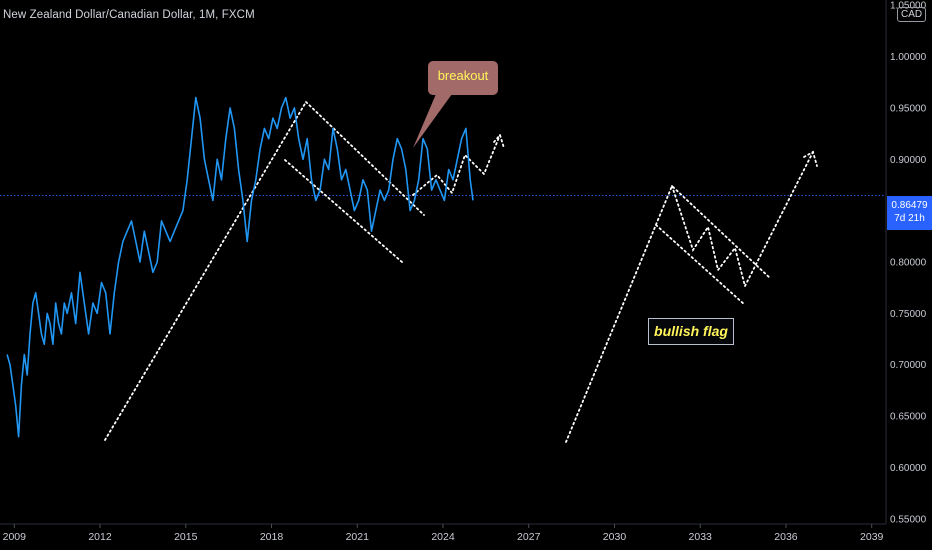  I want to click on bar-countdown: 7d 21h, so click(909, 218).